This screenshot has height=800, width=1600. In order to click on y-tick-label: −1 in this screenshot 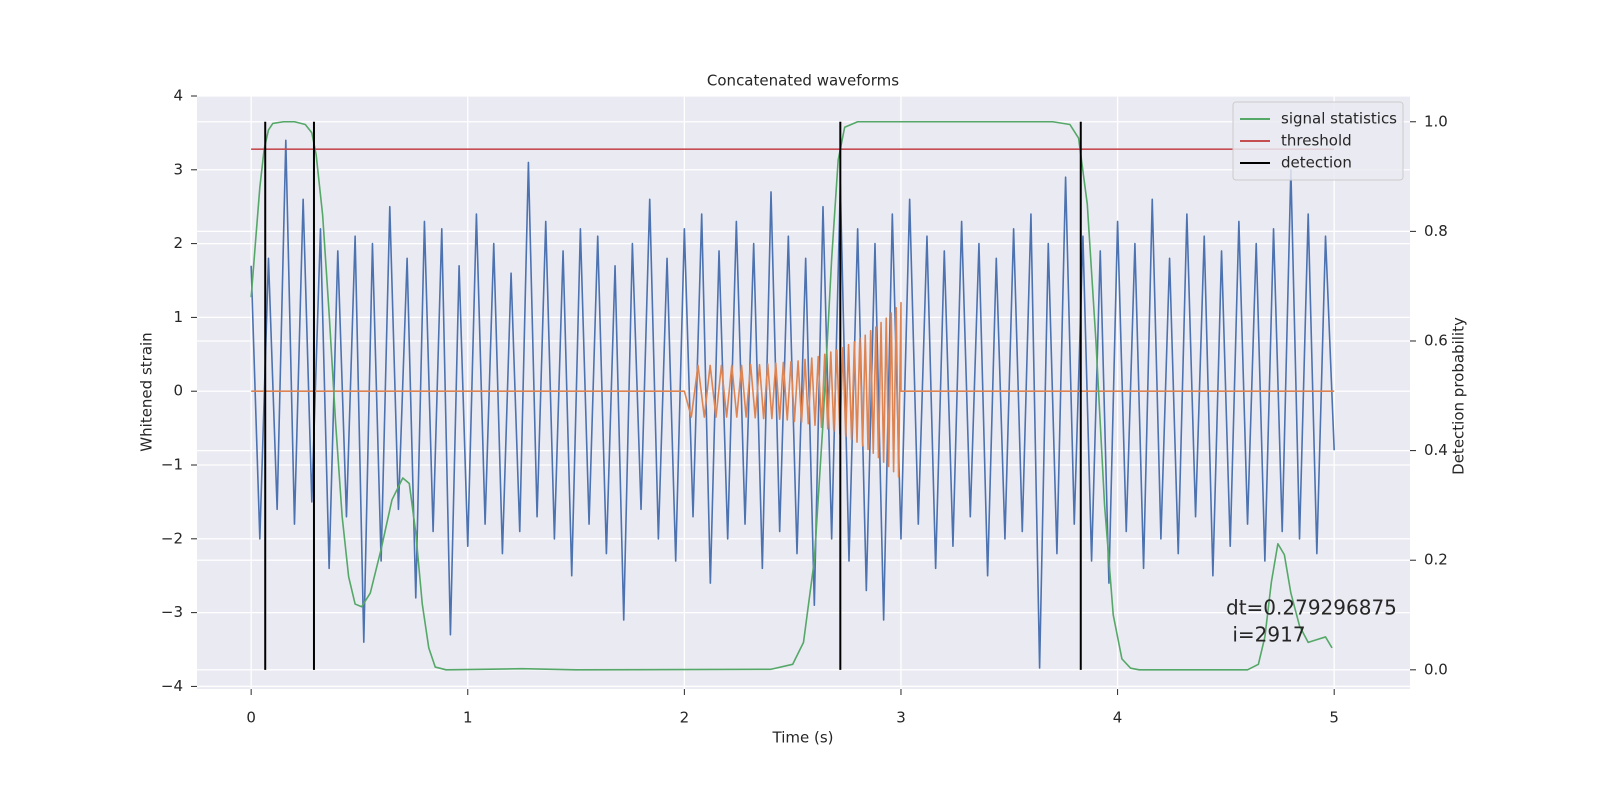, I will do `click(172, 465)`.